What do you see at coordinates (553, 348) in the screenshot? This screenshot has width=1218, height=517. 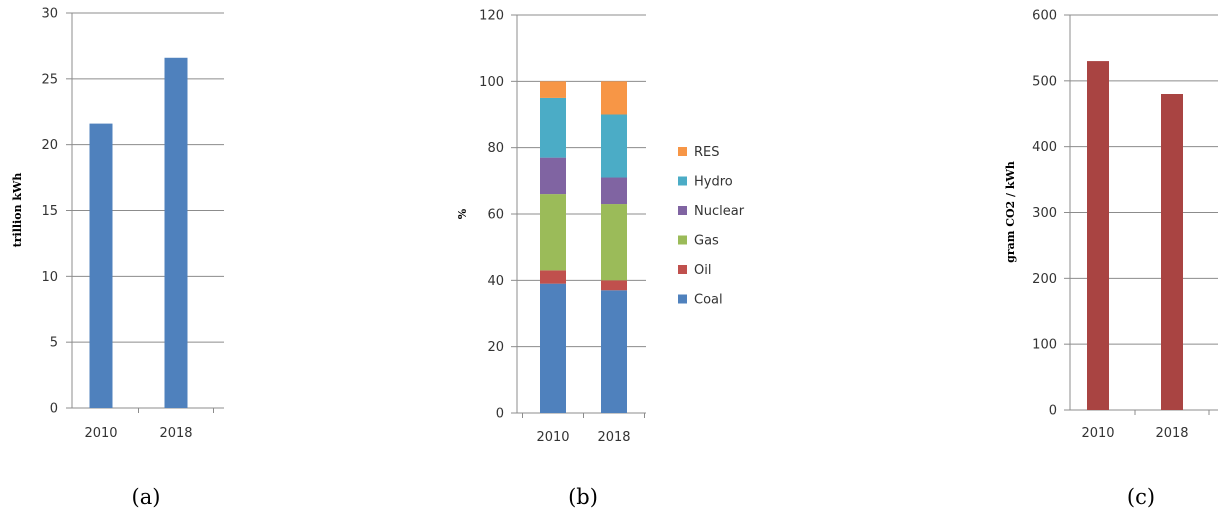 I see `bar-coal-2010` at bounding box center [553, 348].